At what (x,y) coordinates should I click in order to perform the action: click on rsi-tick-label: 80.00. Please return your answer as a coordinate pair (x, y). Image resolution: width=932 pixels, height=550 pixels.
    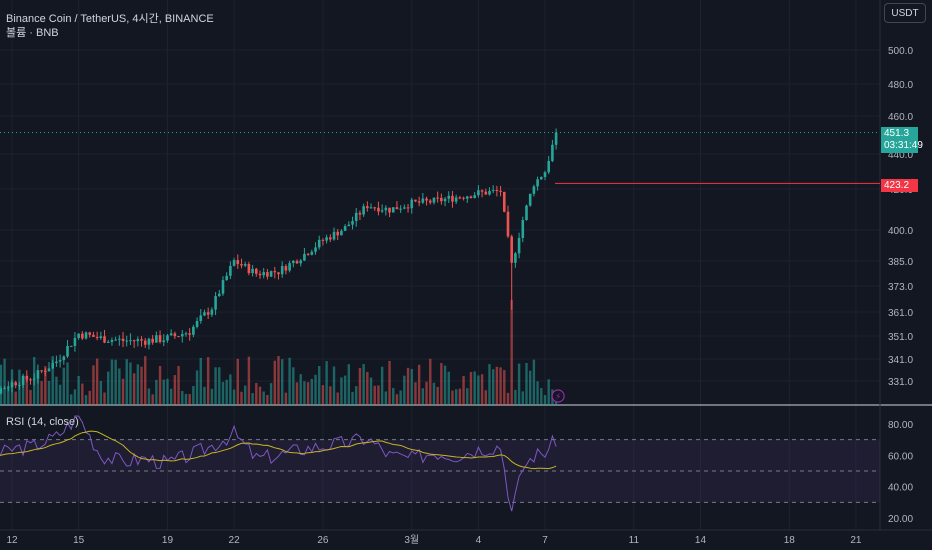
    Looking at the image, I should click on (900, 425).